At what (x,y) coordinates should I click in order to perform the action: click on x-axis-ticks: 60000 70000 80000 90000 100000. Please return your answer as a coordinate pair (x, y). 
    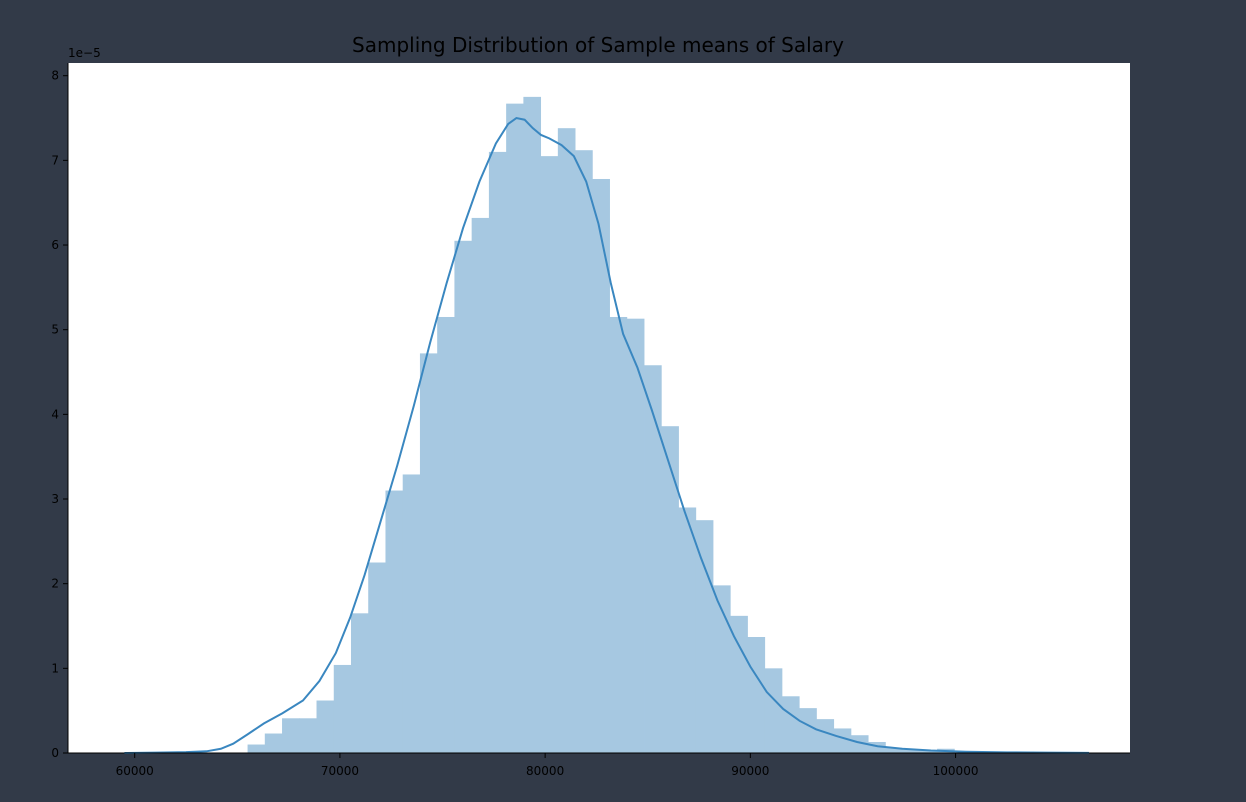
    Looking at the image, I should click on (547, 765).